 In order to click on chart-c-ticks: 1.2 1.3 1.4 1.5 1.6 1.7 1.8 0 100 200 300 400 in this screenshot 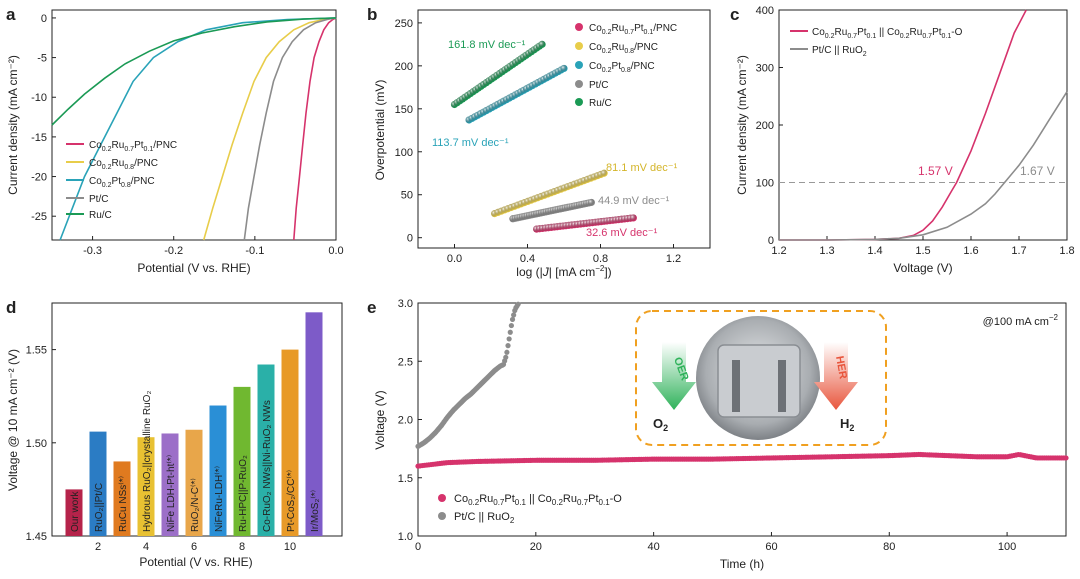, I will do `click(915, 131)`.